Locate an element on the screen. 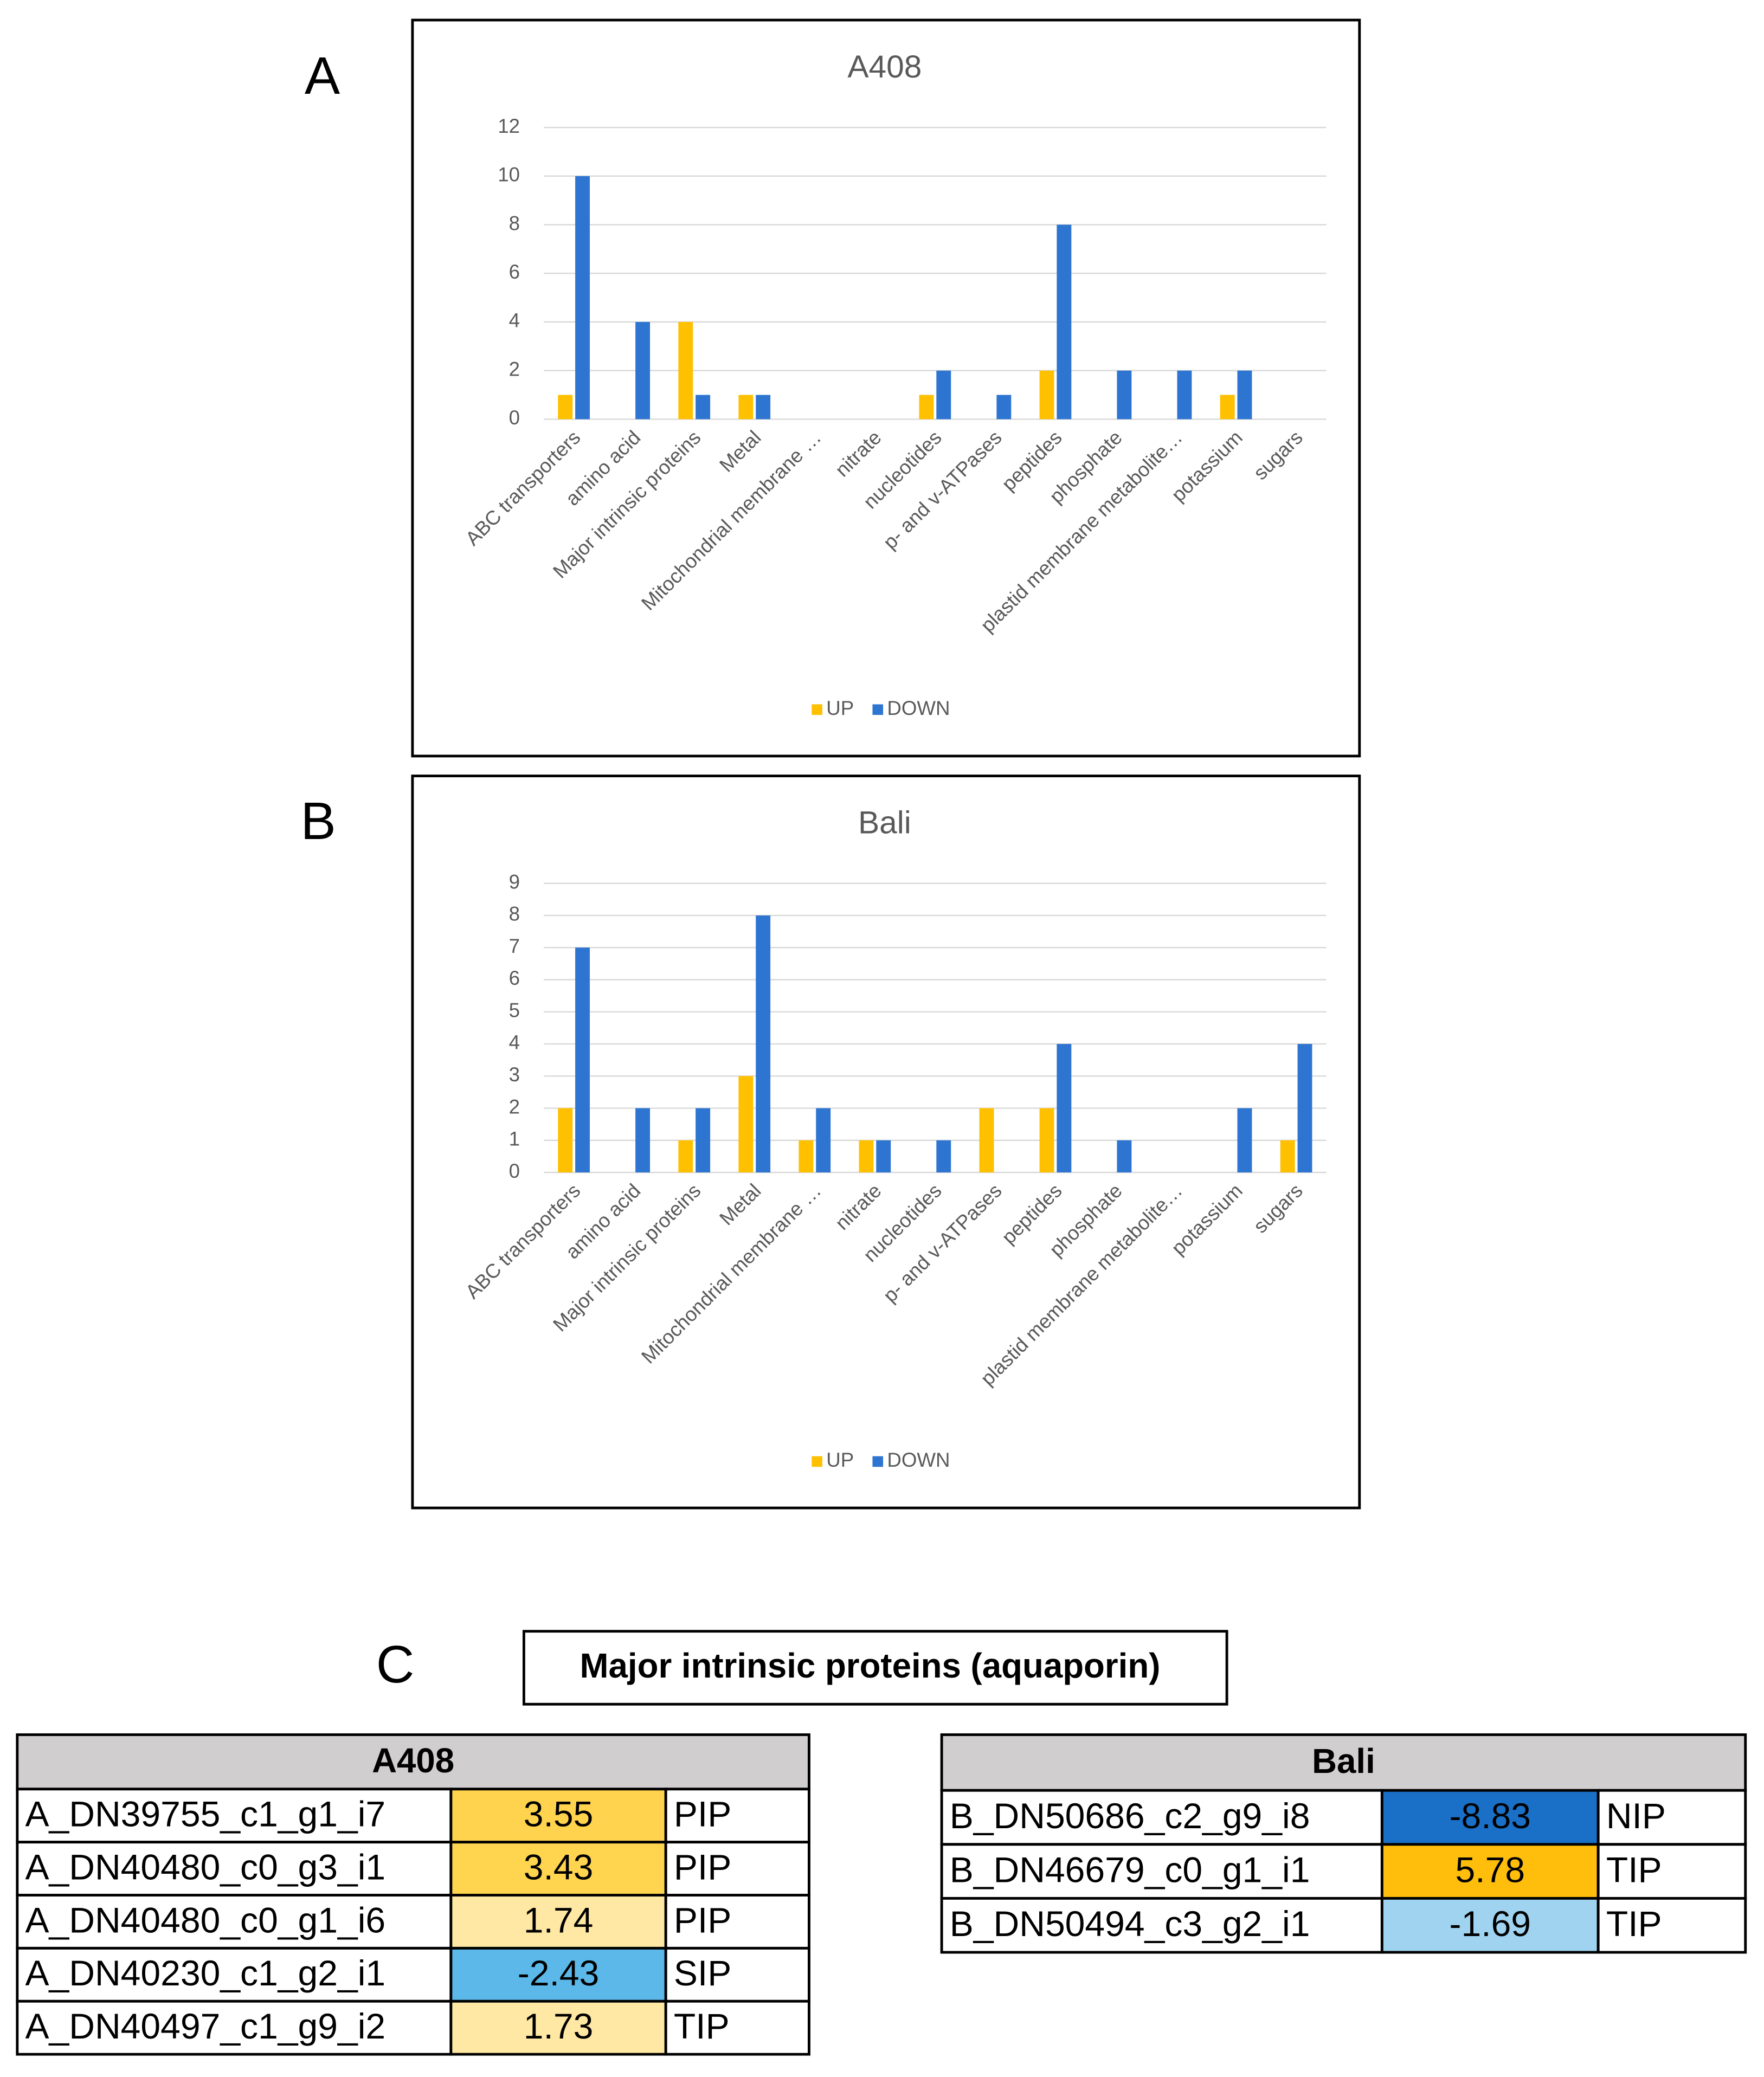  x-tick-label: nitrate is located at coordinates (858, 1206).